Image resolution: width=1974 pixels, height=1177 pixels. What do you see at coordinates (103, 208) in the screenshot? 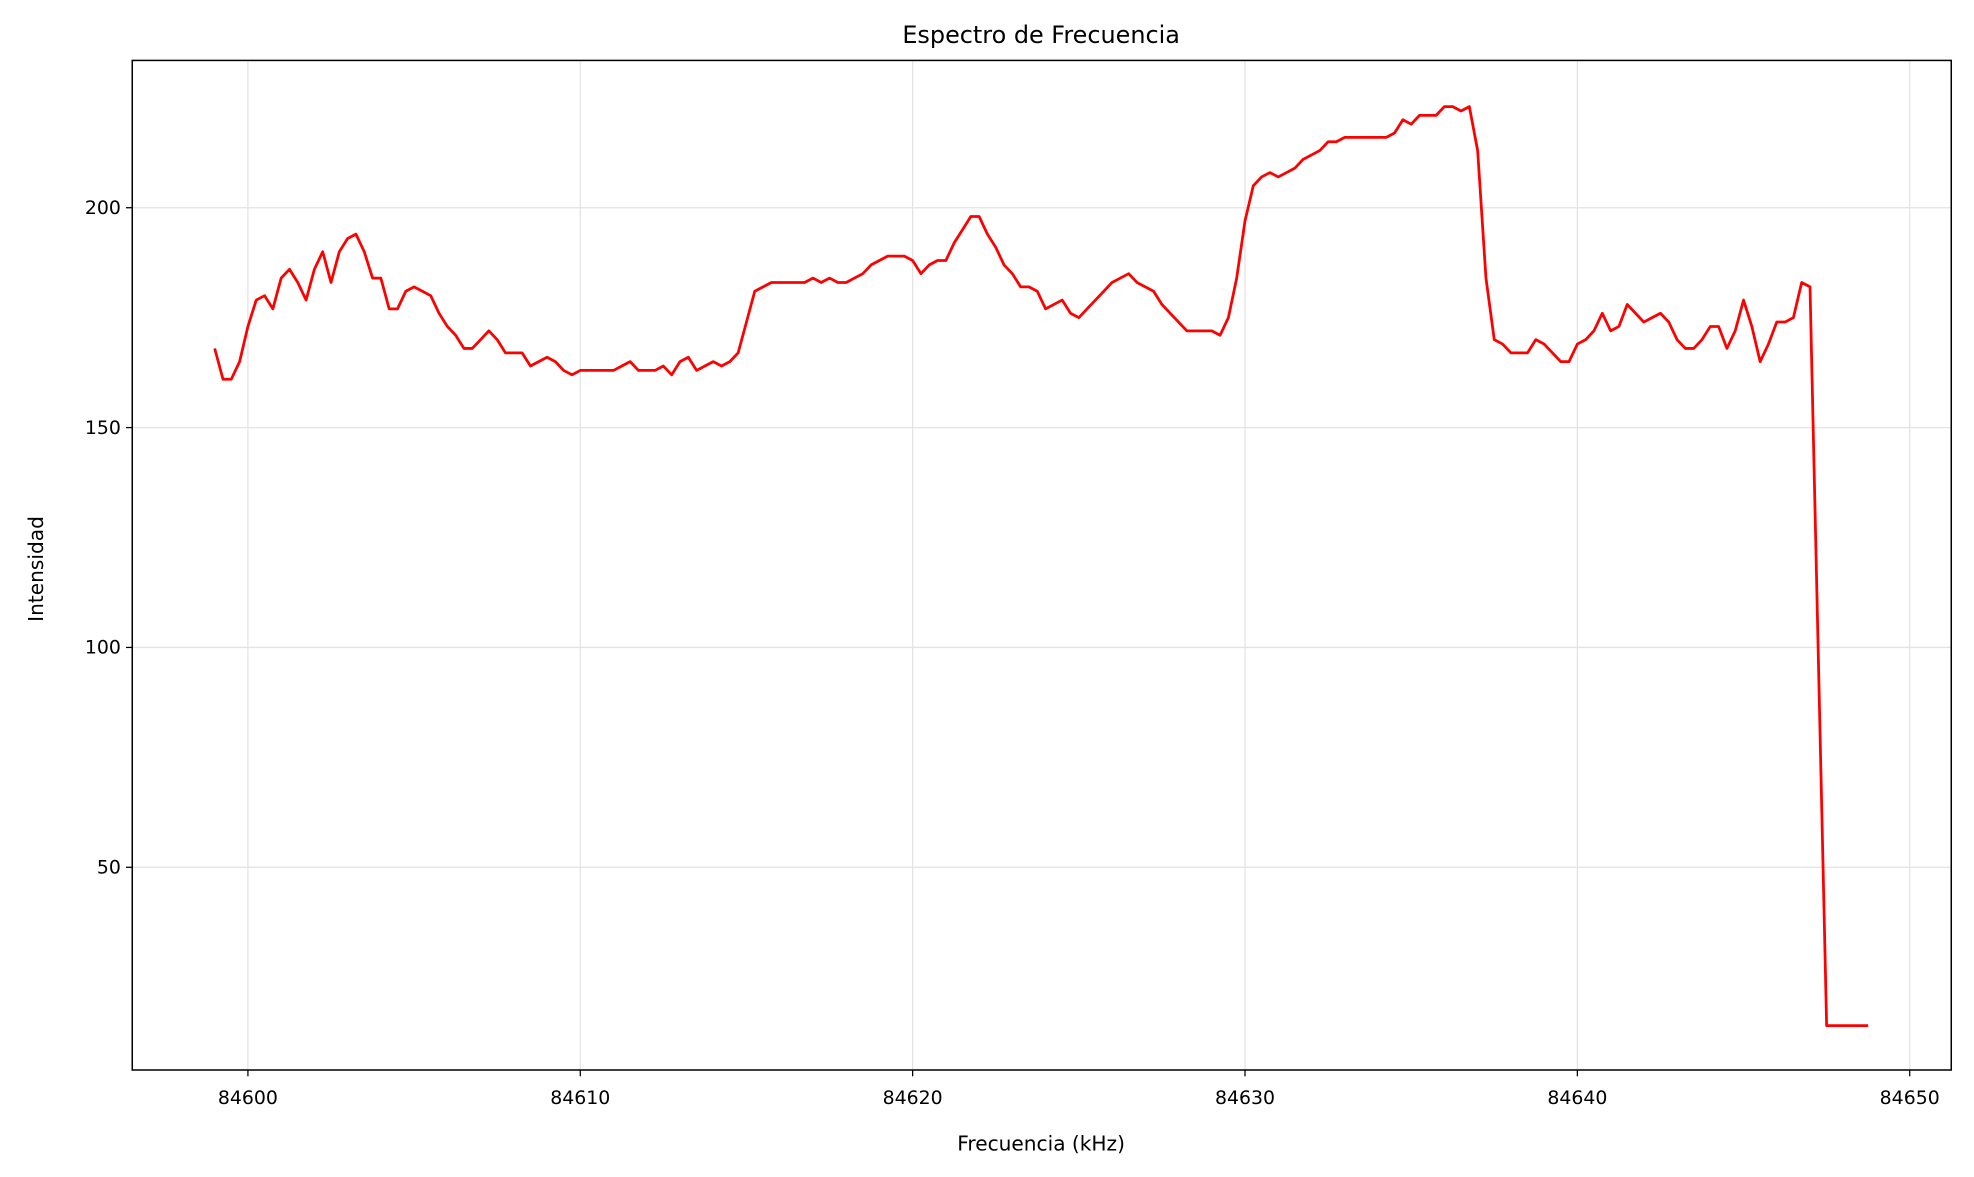
I see `y-tick-label: 200` at bounding box center [103, 208].